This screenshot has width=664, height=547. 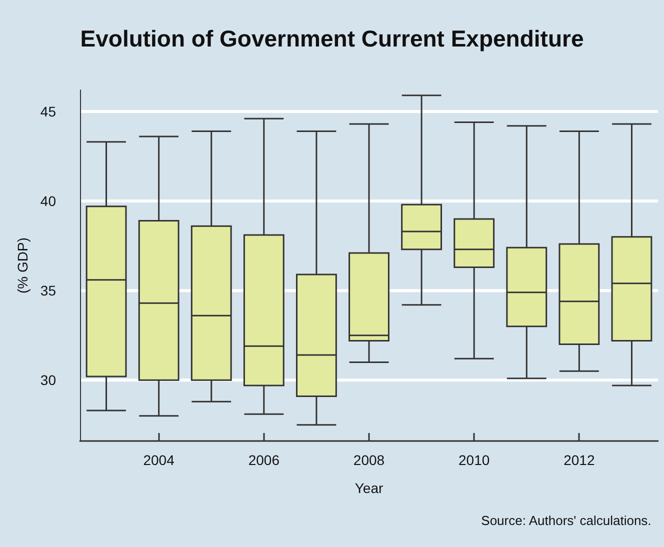 What do you see at coordinates (48, 290) in the screenshot?
I see `y-tick-label: 35` at bounding box center [48, 290].